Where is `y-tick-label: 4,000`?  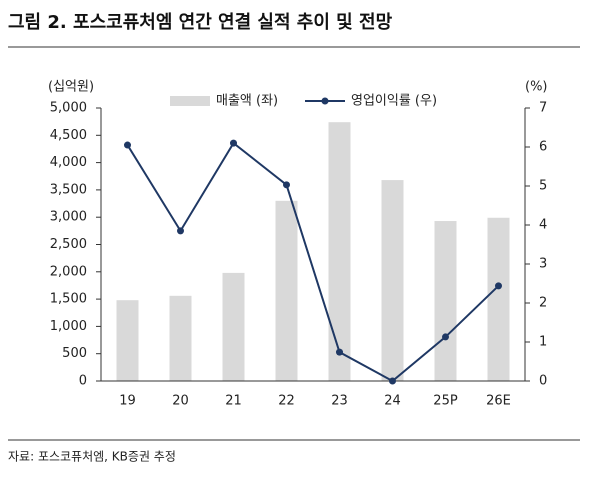 y-tick-label: 4,000 is located at coordinates (68, 162).